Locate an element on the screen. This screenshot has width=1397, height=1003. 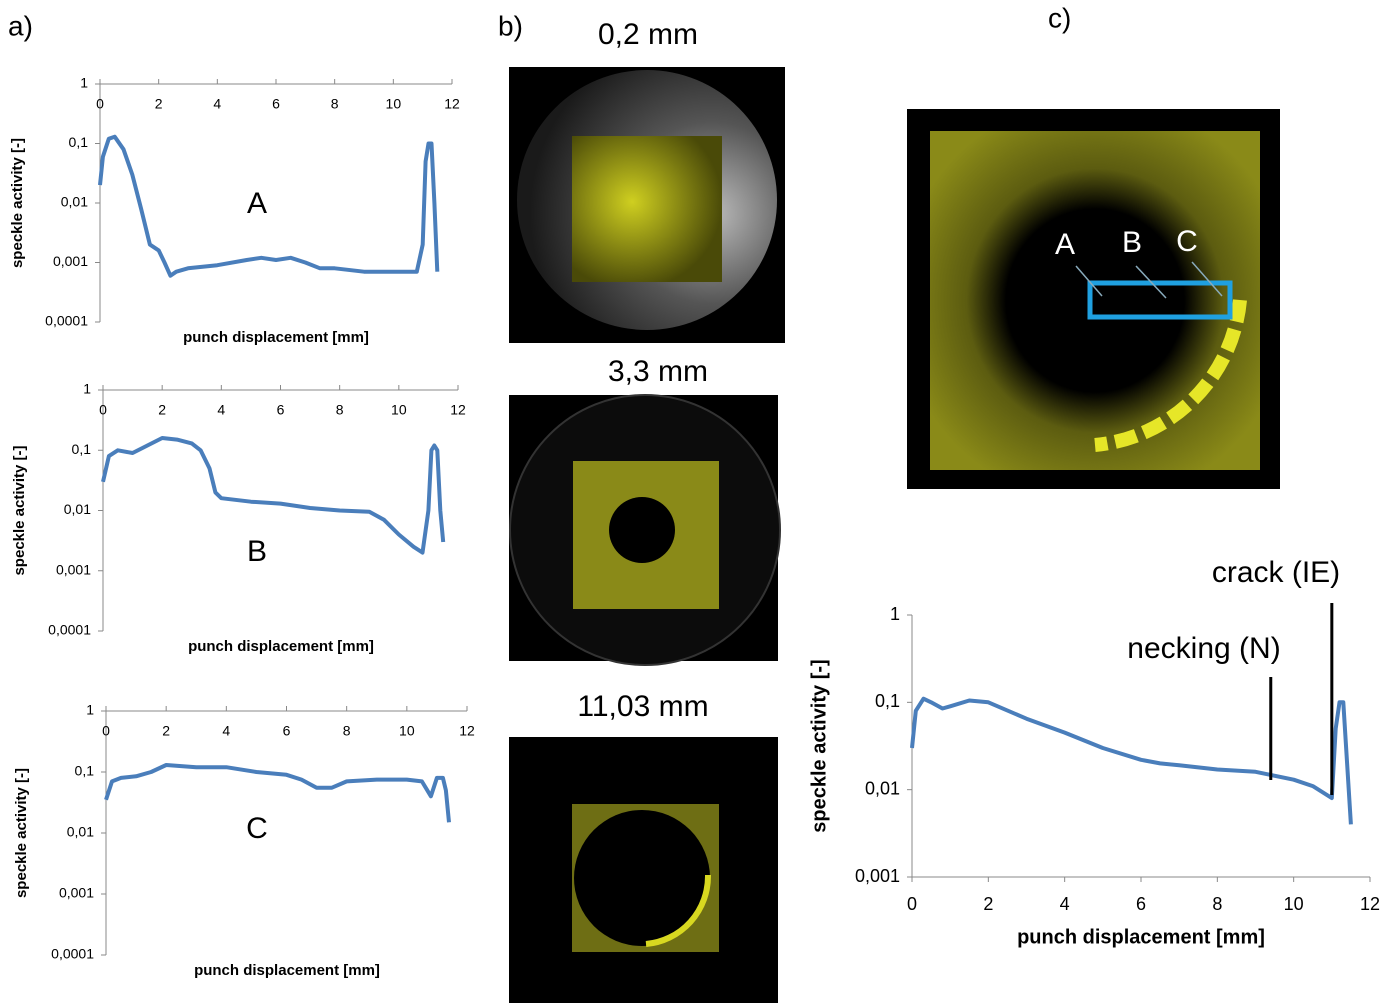
curve-label: A is located at coordinates (257, 203).